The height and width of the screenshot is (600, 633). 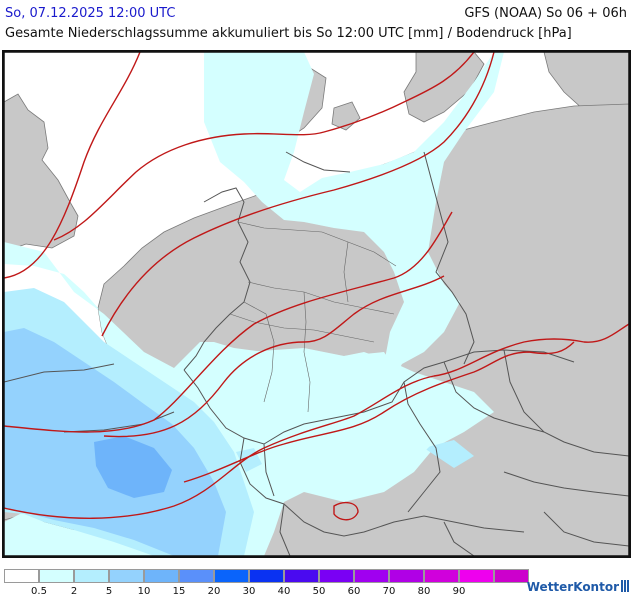 I want to click on legend-tick-label: 30, so click(x=249, y=591).